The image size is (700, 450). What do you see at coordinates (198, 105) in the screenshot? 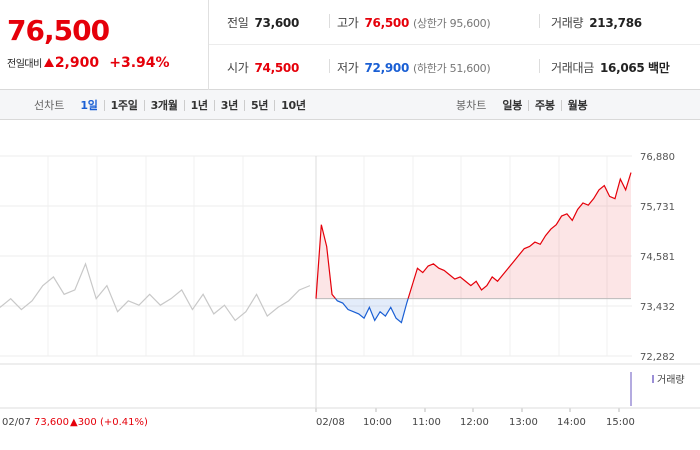
I see `tab-1y: 1년` at bounding box center [198, 105].